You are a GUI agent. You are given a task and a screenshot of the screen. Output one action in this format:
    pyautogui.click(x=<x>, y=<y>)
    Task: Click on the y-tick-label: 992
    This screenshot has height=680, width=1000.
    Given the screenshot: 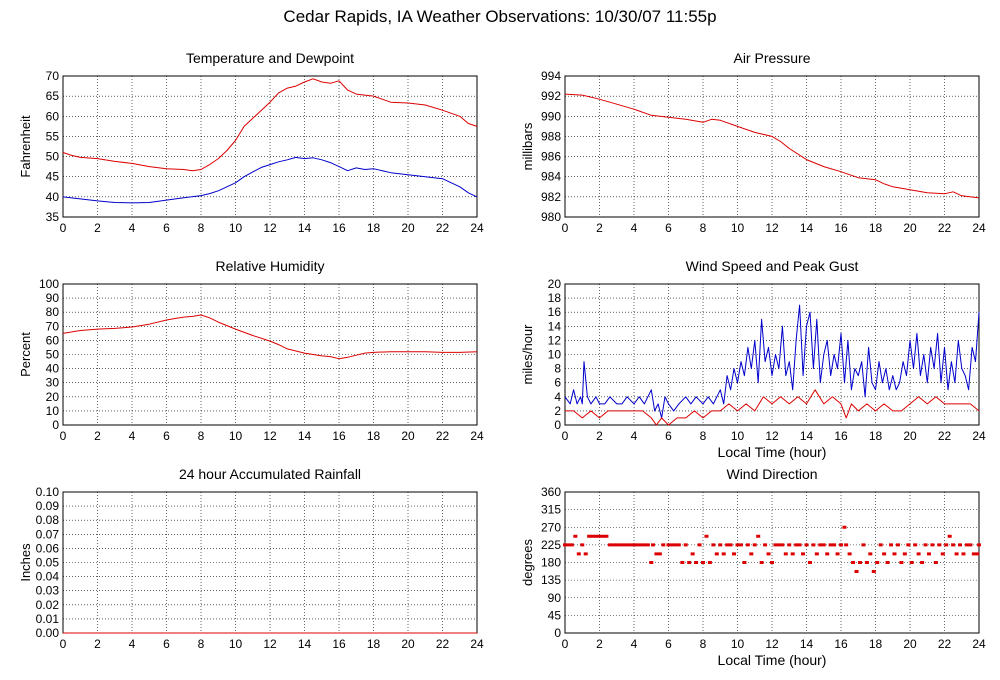 What is the action you would take?
    pyautogui.click(x=551, y=96)
    